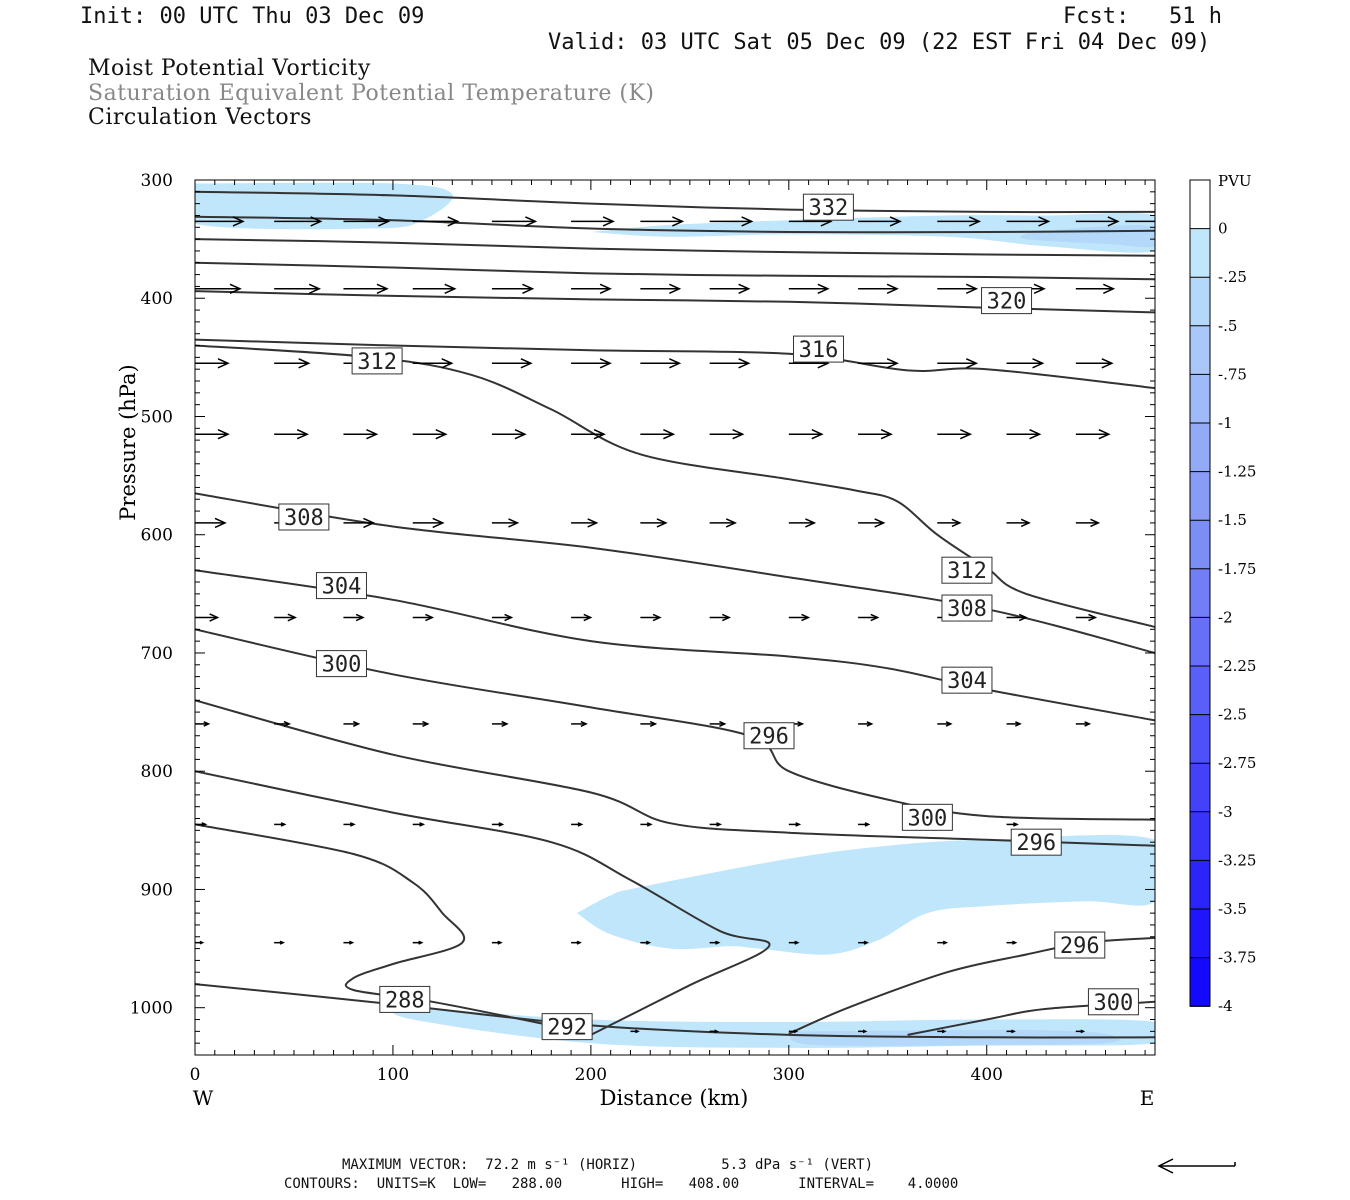  Describe the element at coordinates (1223, 229) in the screenshot. I see `colorbar-level-label: 0` at that location.